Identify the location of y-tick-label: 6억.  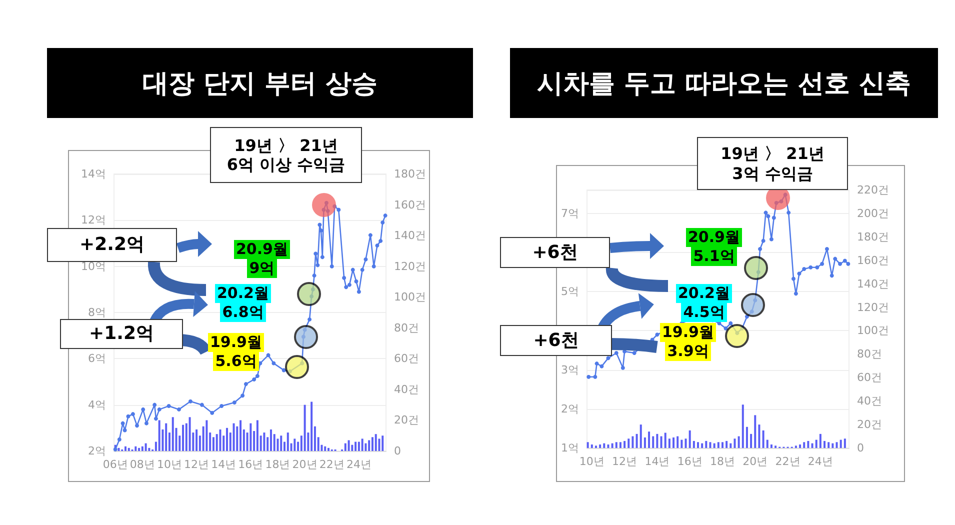
(97, 359).